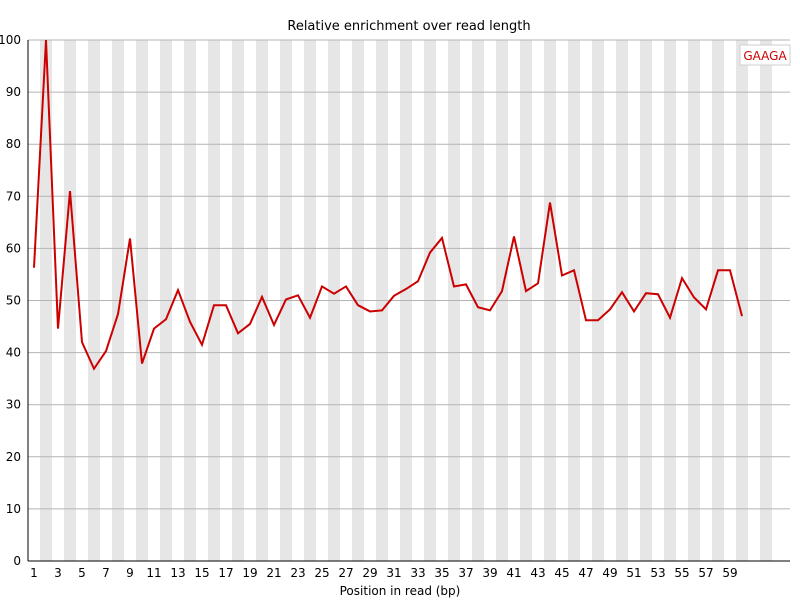 This screenshot has height=600, width=800. Describe the element at coordinates (17, 561) in the screenshot. I see `y-tick-label: 0` at that location.